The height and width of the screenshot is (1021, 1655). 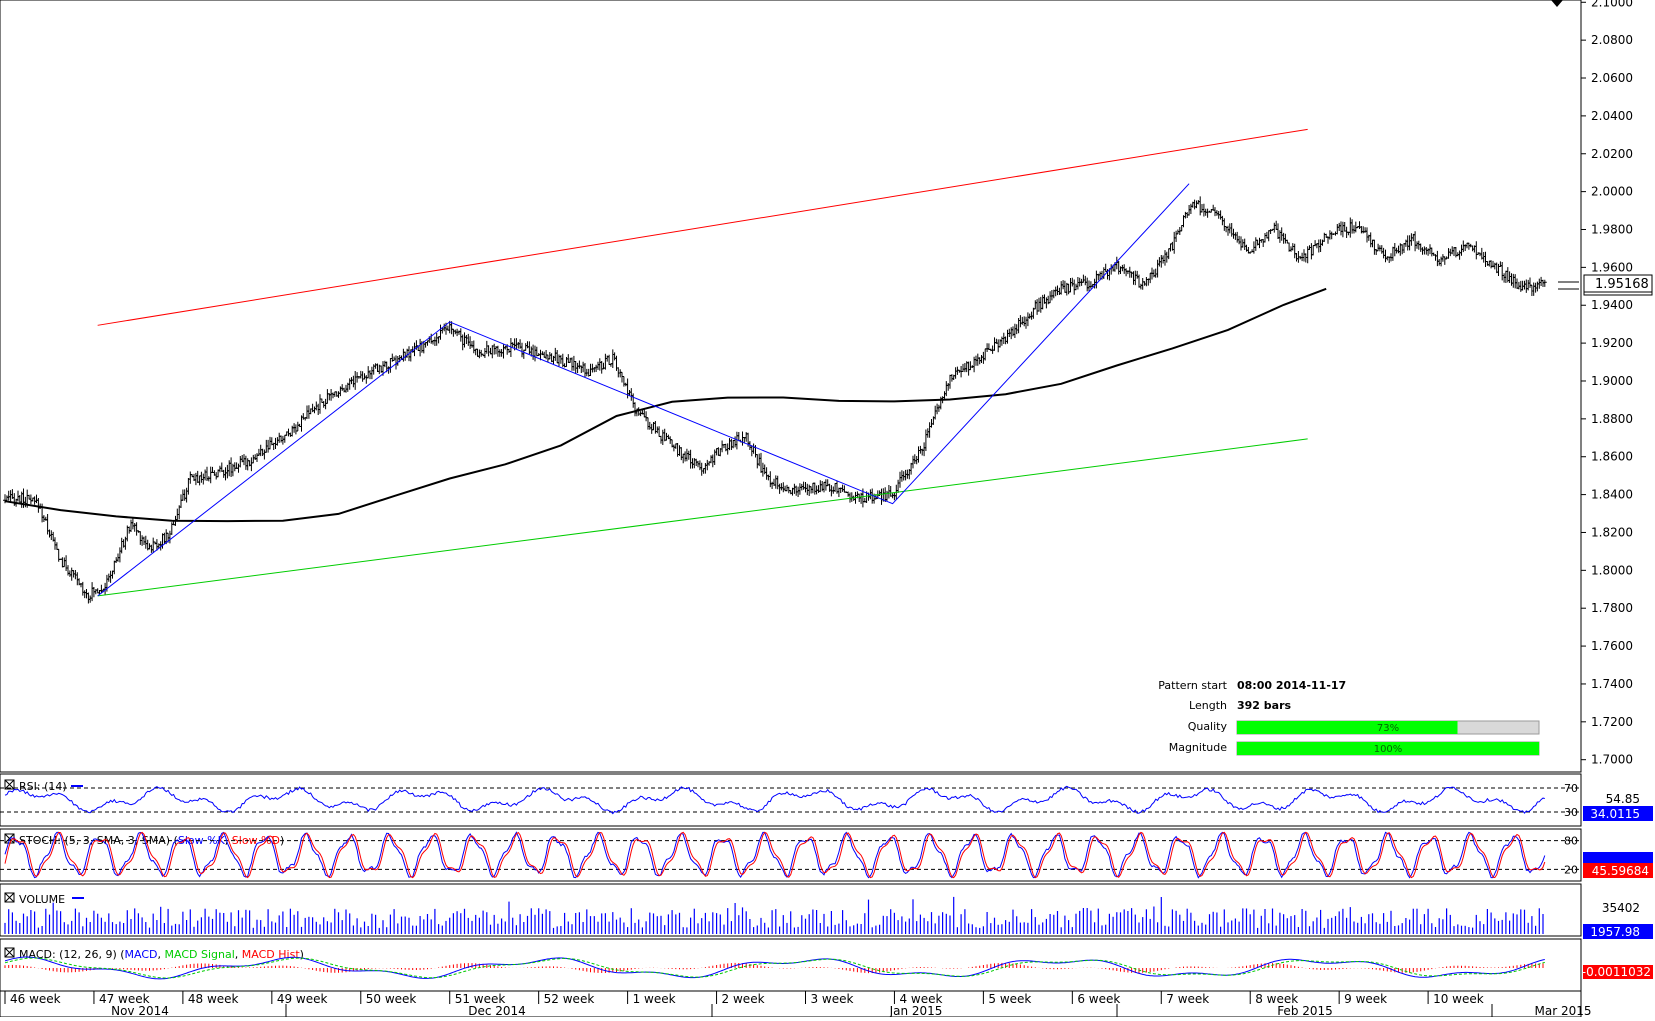 What do you see at coordinates (774, 968) in the screenshot?
I see `macd-signal-line` at bounding box center [774, 968].